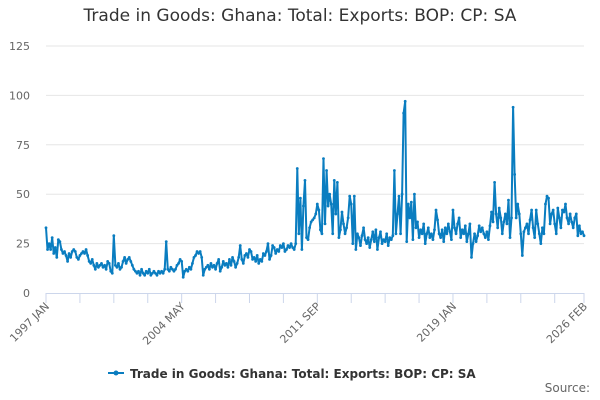  What do you see at coordinates (436, 322) in the screenshot?
I see `x-tick-label: 2019 JAN` at bounding box center [436, 322].